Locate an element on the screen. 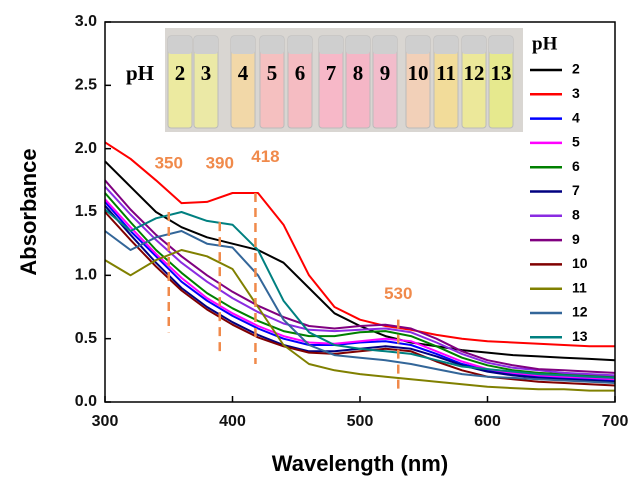 The width and height of the screenshot is (636, 481). y-tick-label: 1.0 is located at coordinates (86, 275).